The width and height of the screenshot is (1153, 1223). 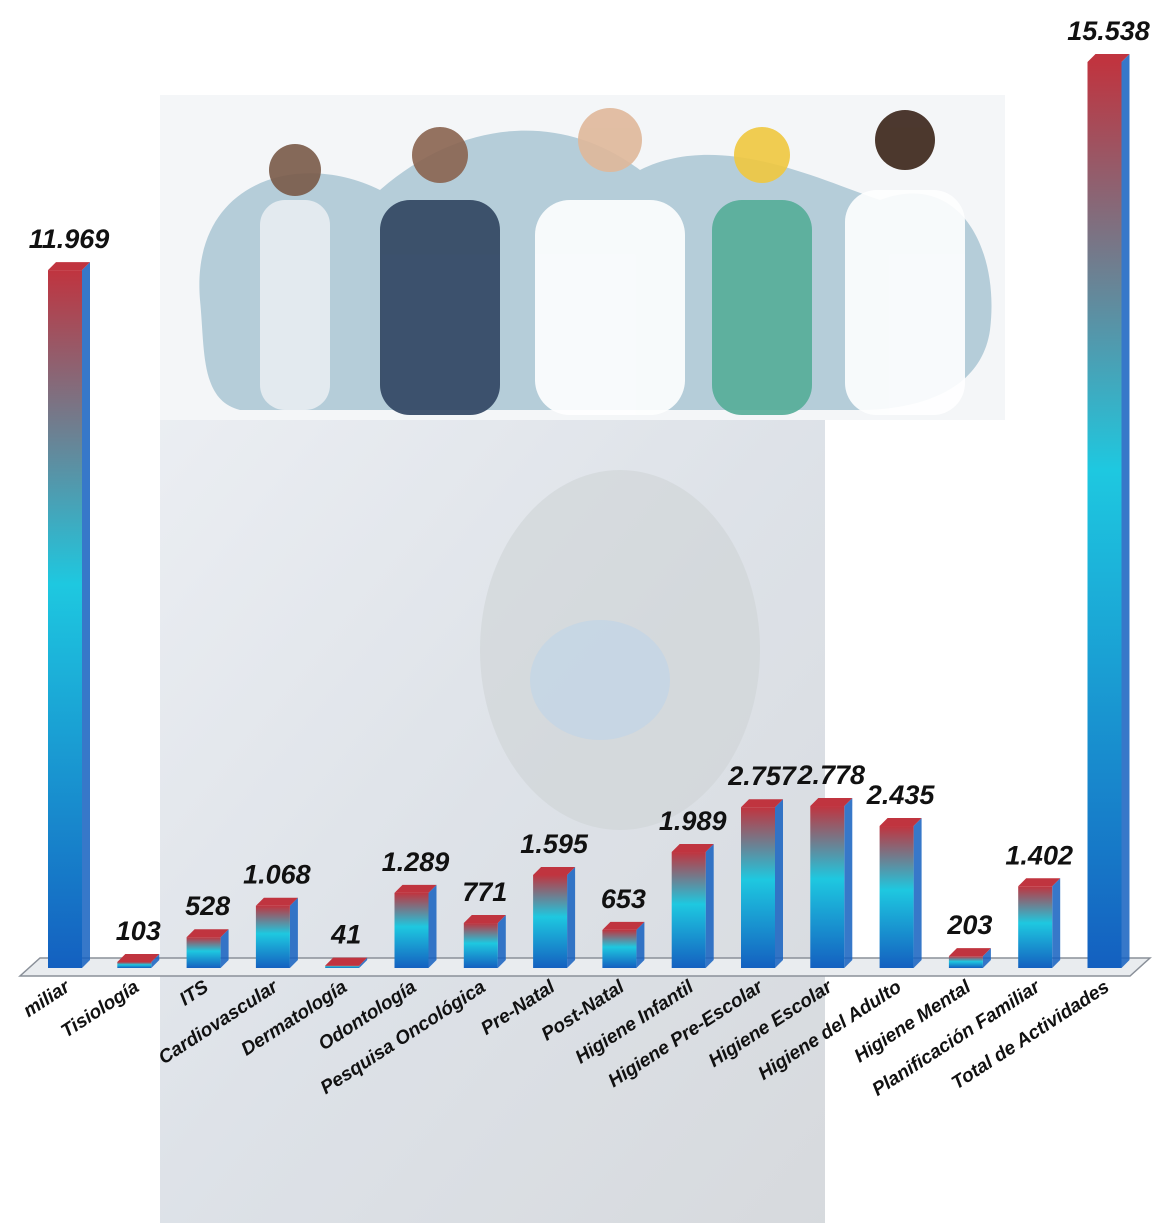 What do you see at coordinates (100, 1009) in the screenshot?
I see `x-tick-label: Tisiología` at bounding box center [100, 1009].